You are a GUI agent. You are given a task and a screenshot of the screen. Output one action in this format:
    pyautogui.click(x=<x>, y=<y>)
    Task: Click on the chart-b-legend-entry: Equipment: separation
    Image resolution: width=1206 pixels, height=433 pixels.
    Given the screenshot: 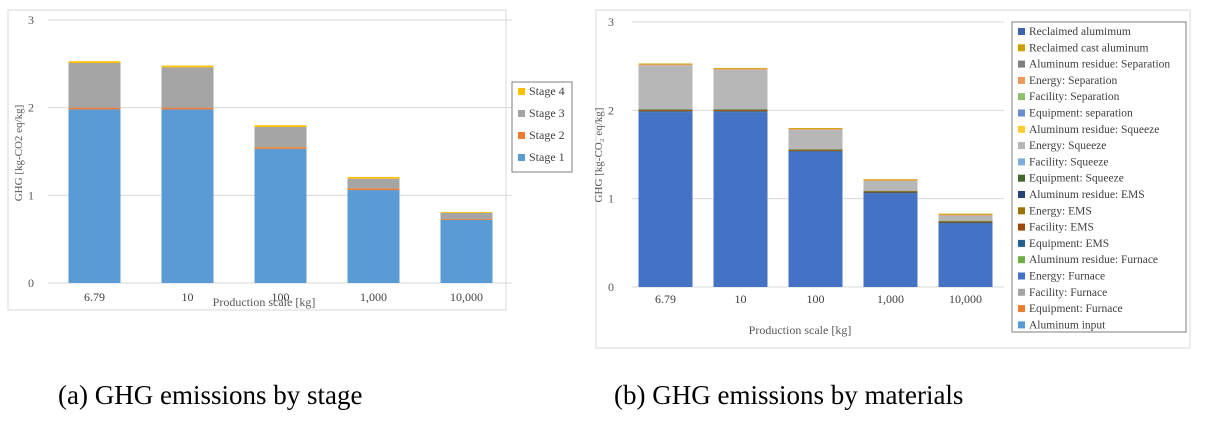 What is the action you would take?
    pyautogui.click(x=1081, y=114)
    